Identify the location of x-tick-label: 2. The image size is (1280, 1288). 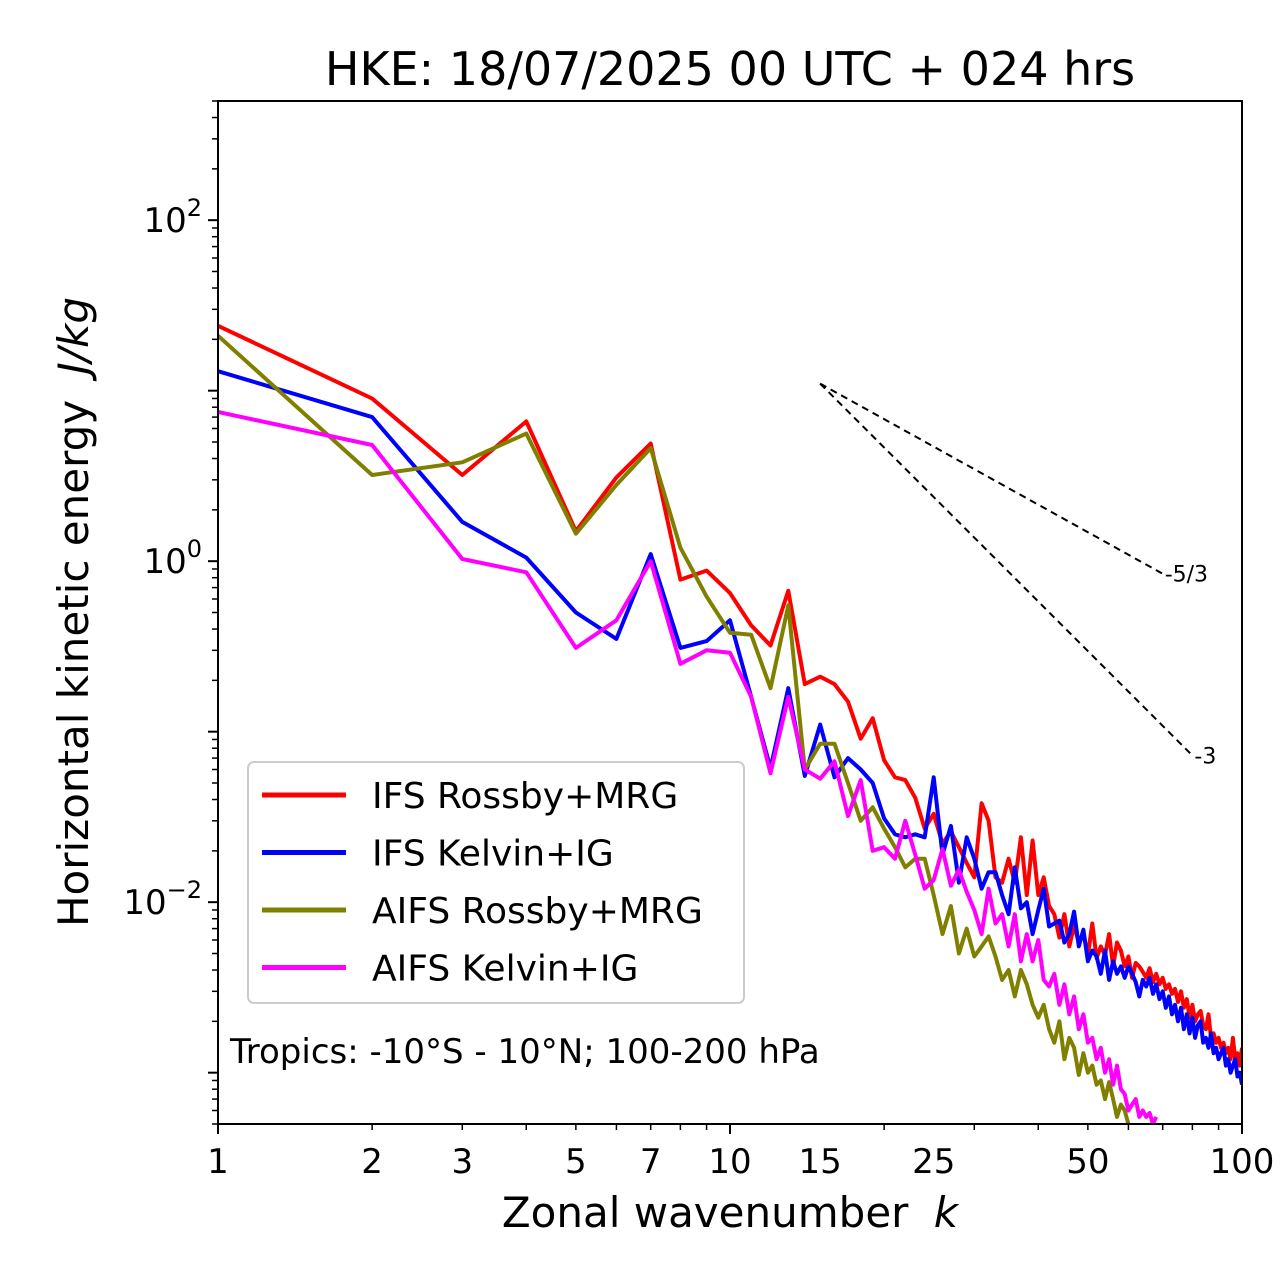
(372, 1162).